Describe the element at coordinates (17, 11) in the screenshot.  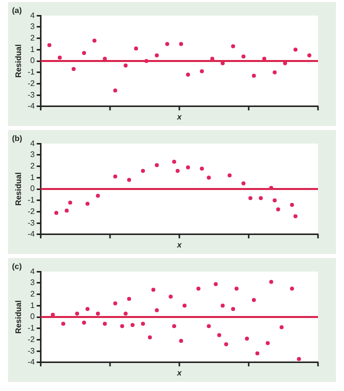
I see `chart-title: (a)` at that location.